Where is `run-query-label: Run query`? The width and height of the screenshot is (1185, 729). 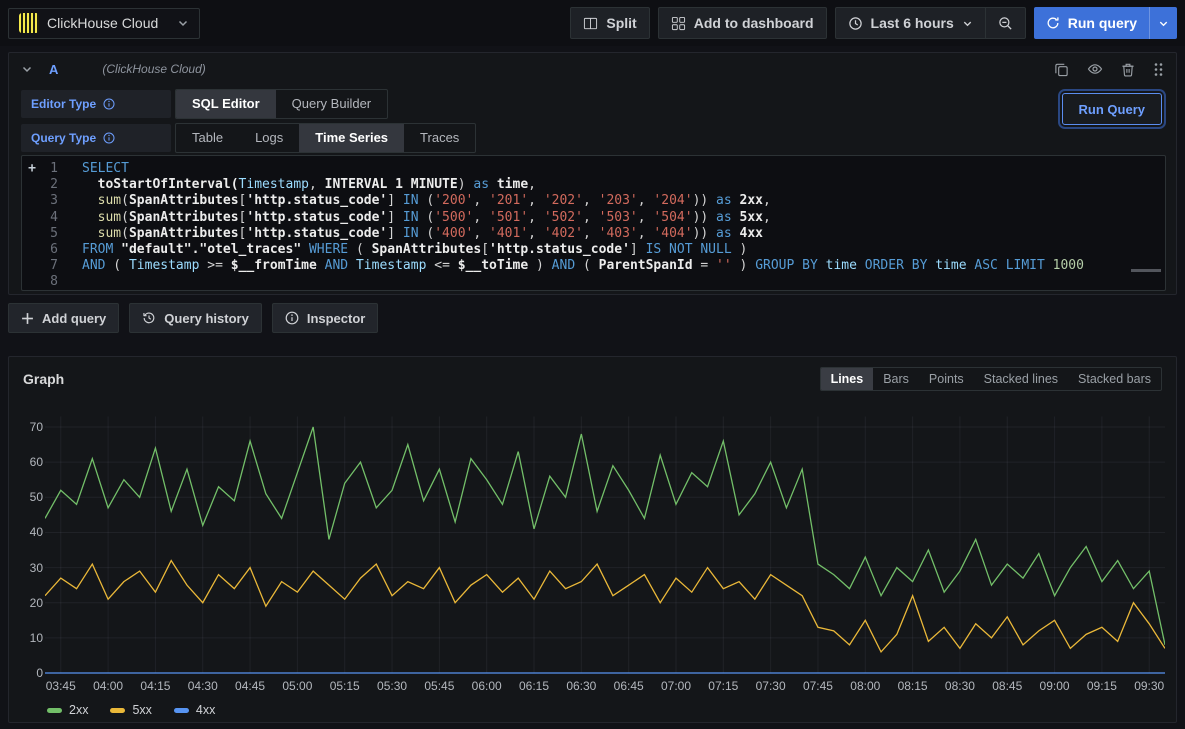 run-query-label: Run query is located at coordinates (1102, 23).